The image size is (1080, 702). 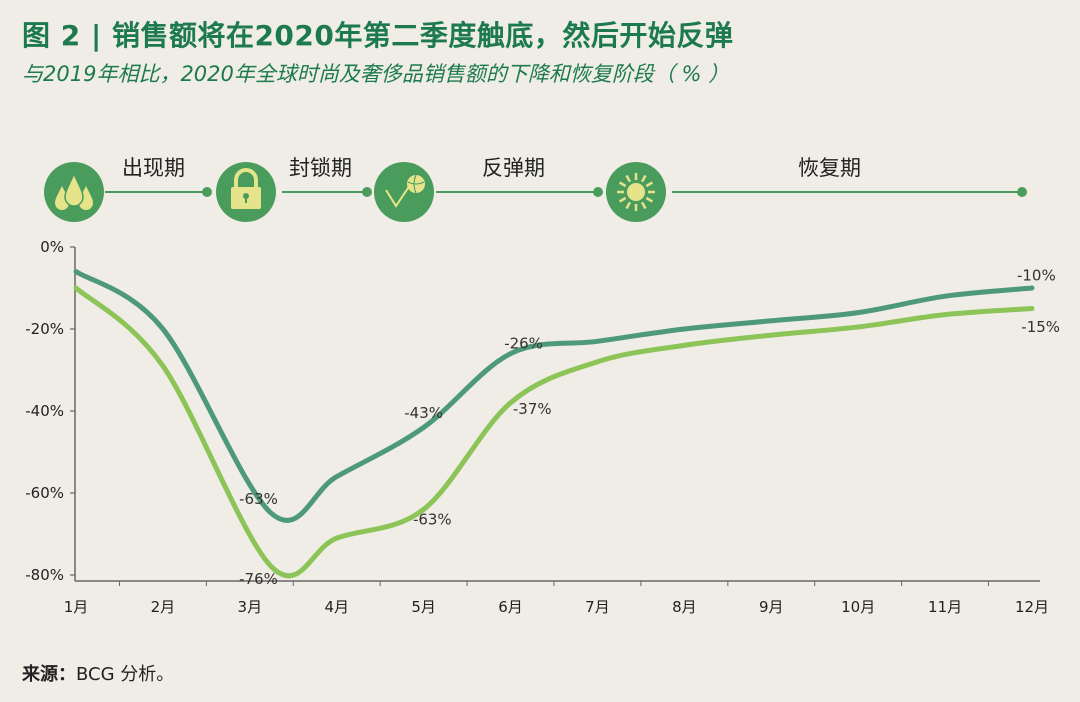 I want to click on data-label: -10%, so click(x=1036, y=276).